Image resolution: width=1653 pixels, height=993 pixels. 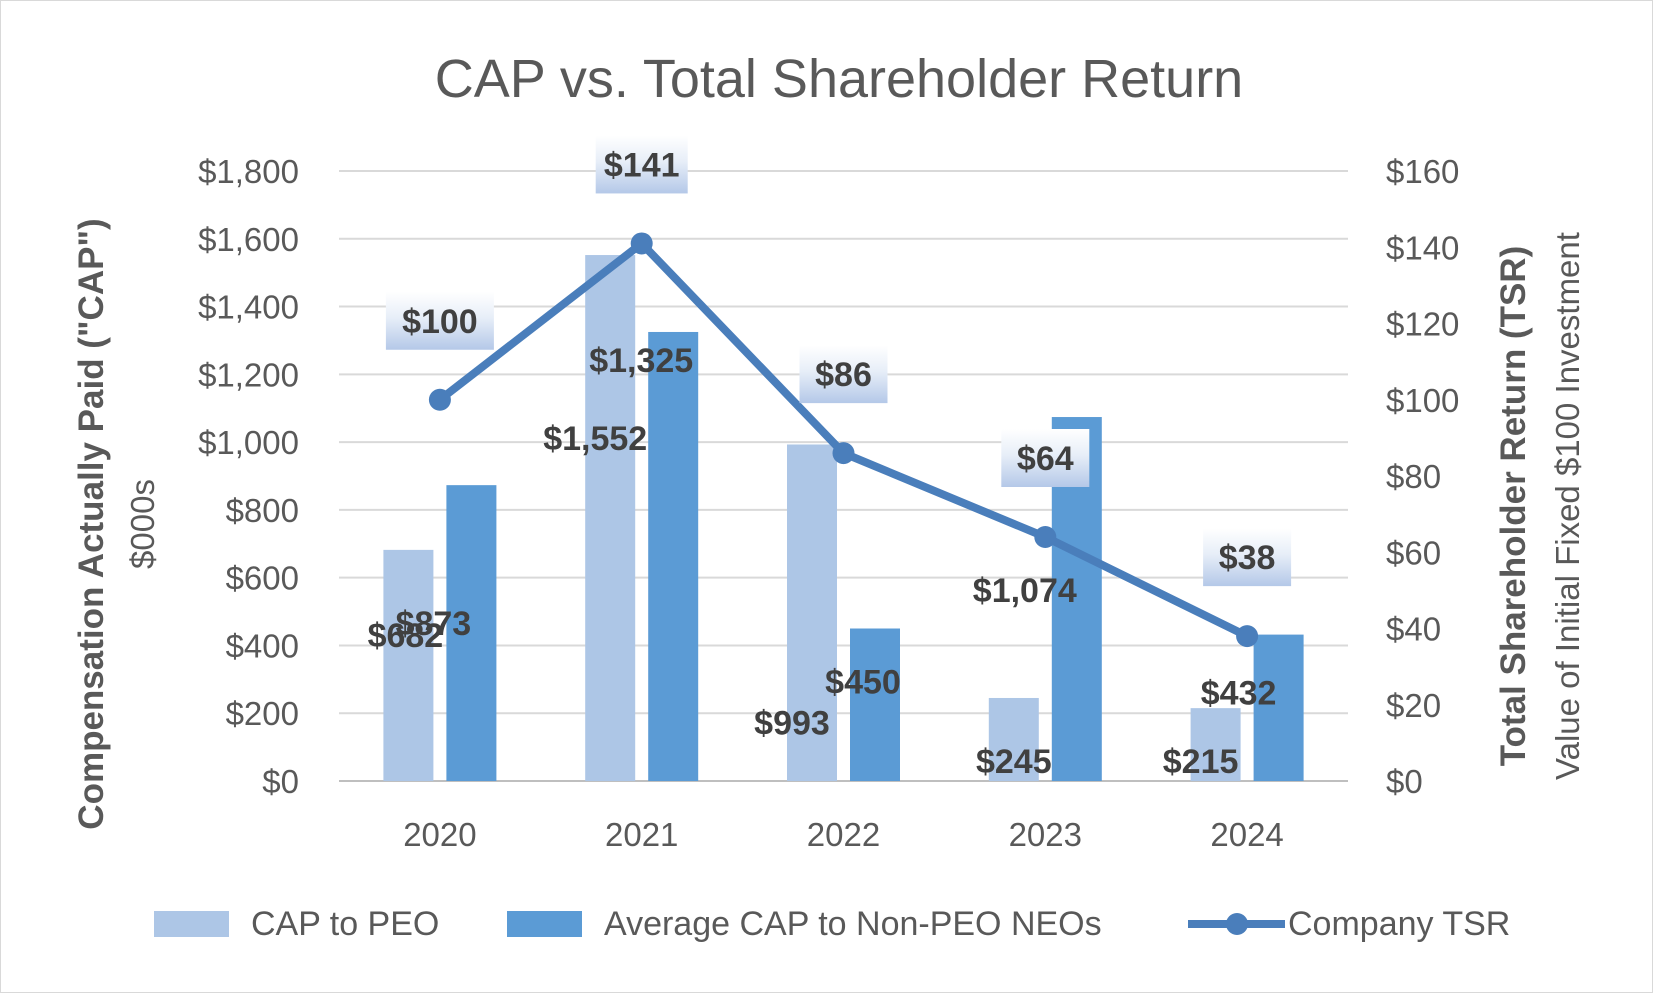 What do you see at coordinates (434, 624) in the screenshot?
I see `bar-label-cap-neo: $873` at bounding box center [434, 624].